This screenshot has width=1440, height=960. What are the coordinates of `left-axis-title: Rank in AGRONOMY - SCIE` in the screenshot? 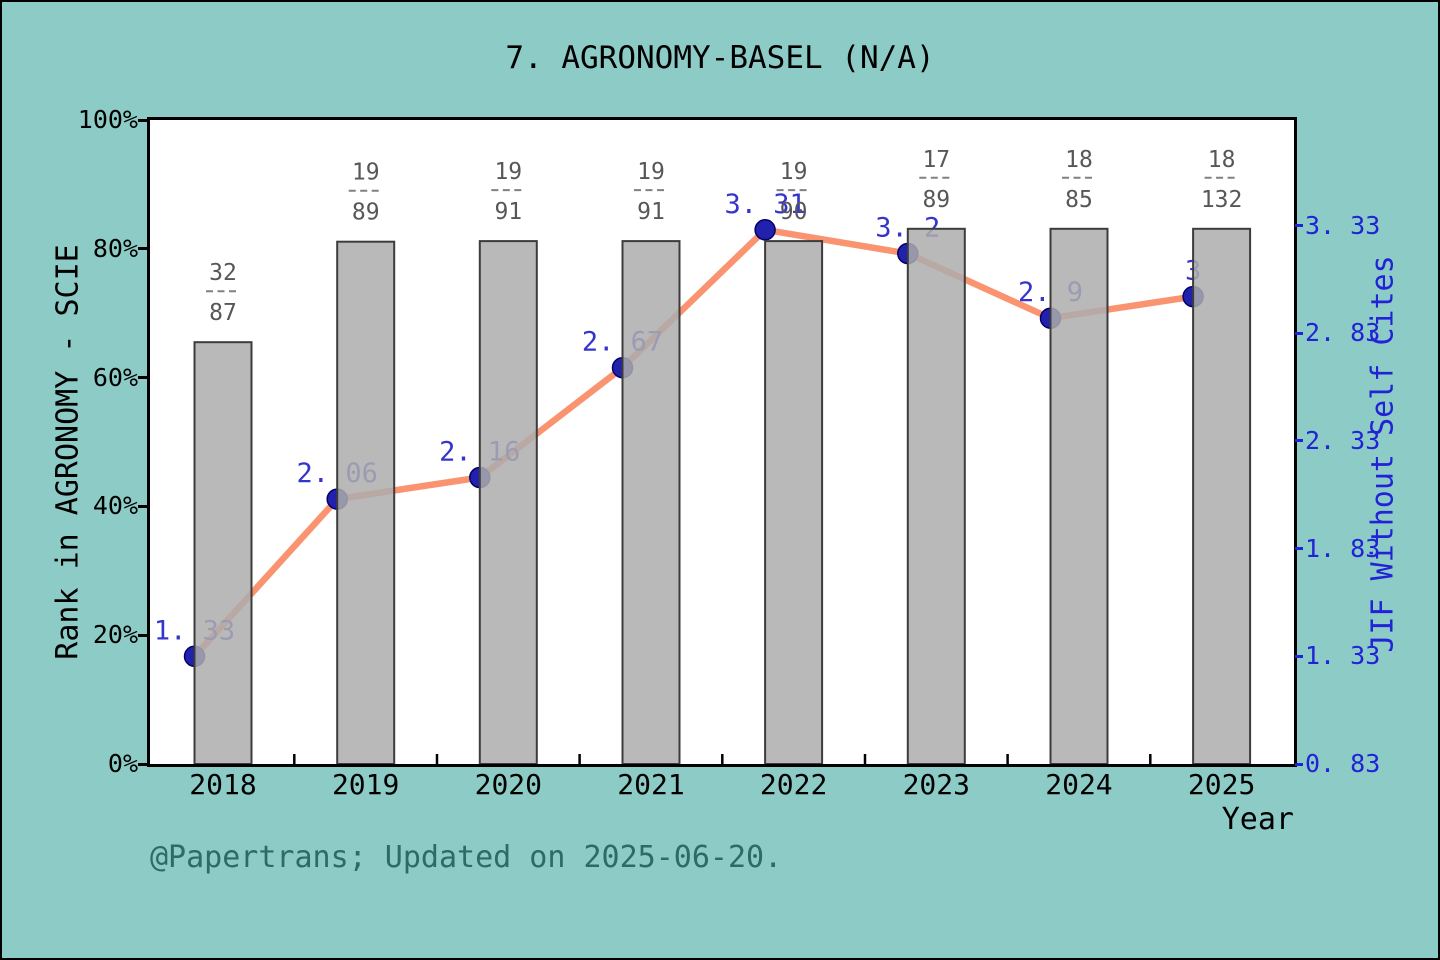 It's located at (68, 452).